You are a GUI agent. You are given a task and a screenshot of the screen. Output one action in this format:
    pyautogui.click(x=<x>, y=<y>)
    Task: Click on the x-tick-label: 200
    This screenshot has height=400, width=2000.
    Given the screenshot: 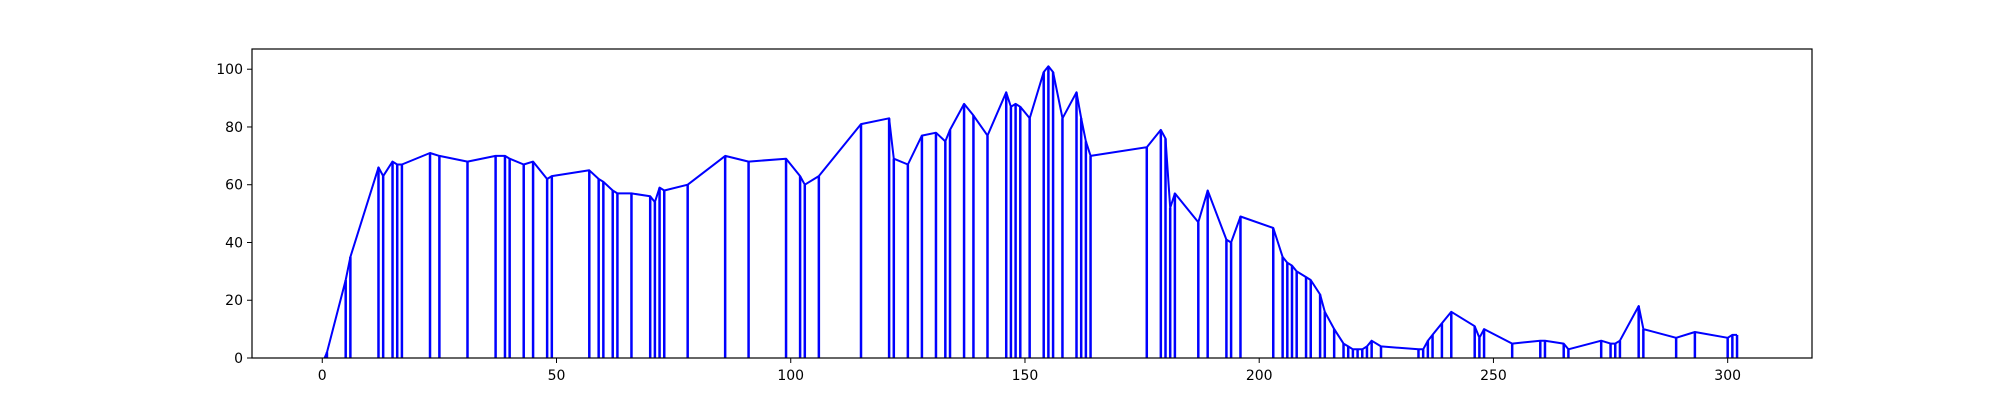 What is the action you would take?
    pyautogui.click(x=1259, y=376)
    